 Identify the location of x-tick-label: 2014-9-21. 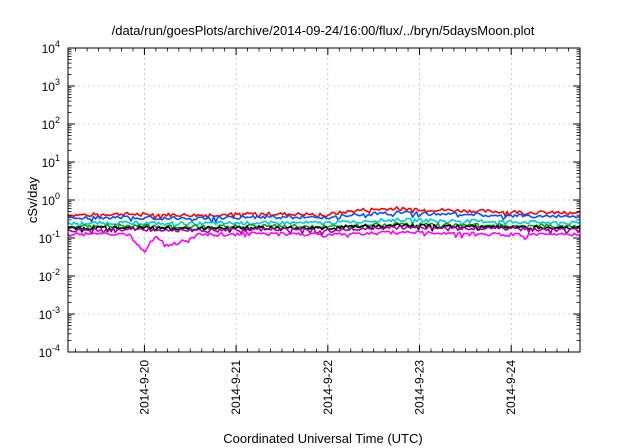
(236, 387).